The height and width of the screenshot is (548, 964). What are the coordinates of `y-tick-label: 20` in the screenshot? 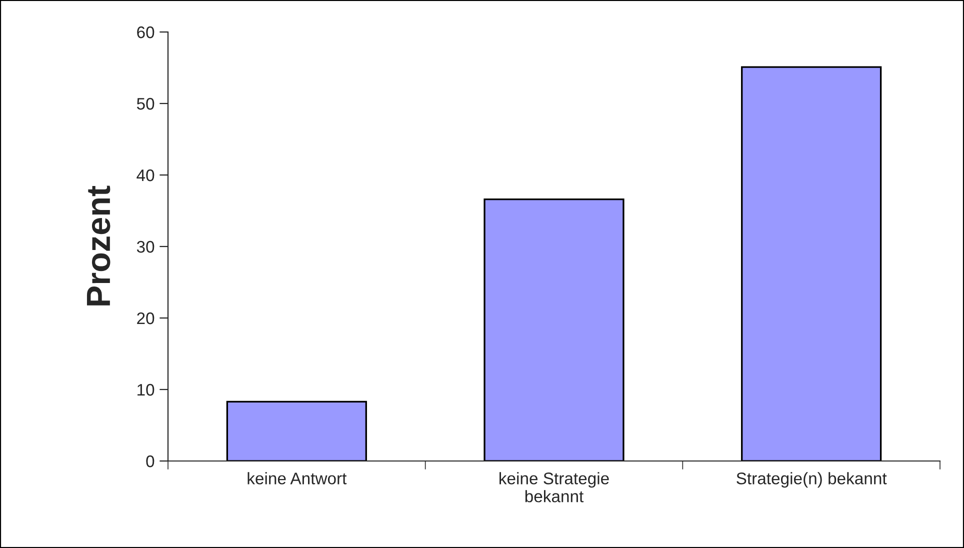 It's located at (145, 318).